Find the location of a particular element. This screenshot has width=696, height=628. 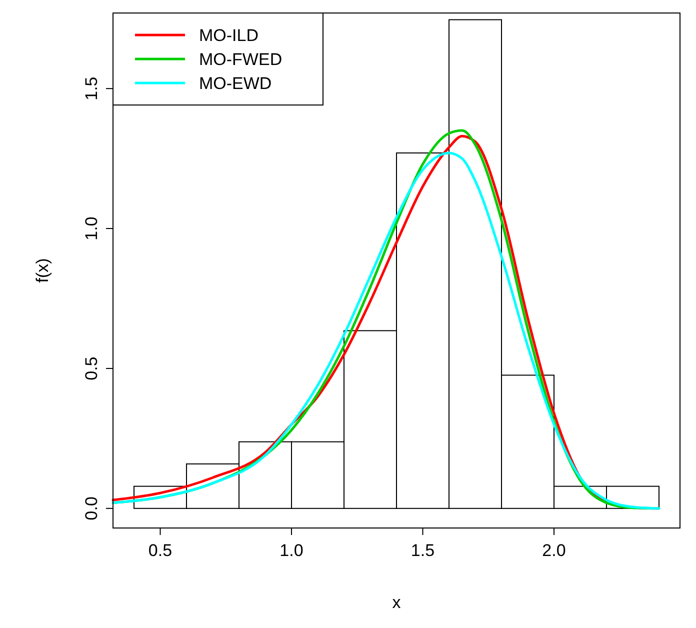

x-axis-title: x is located at coordinates (397, 602).